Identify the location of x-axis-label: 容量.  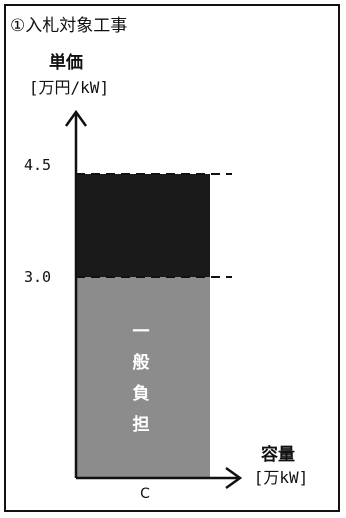
(278, 455).